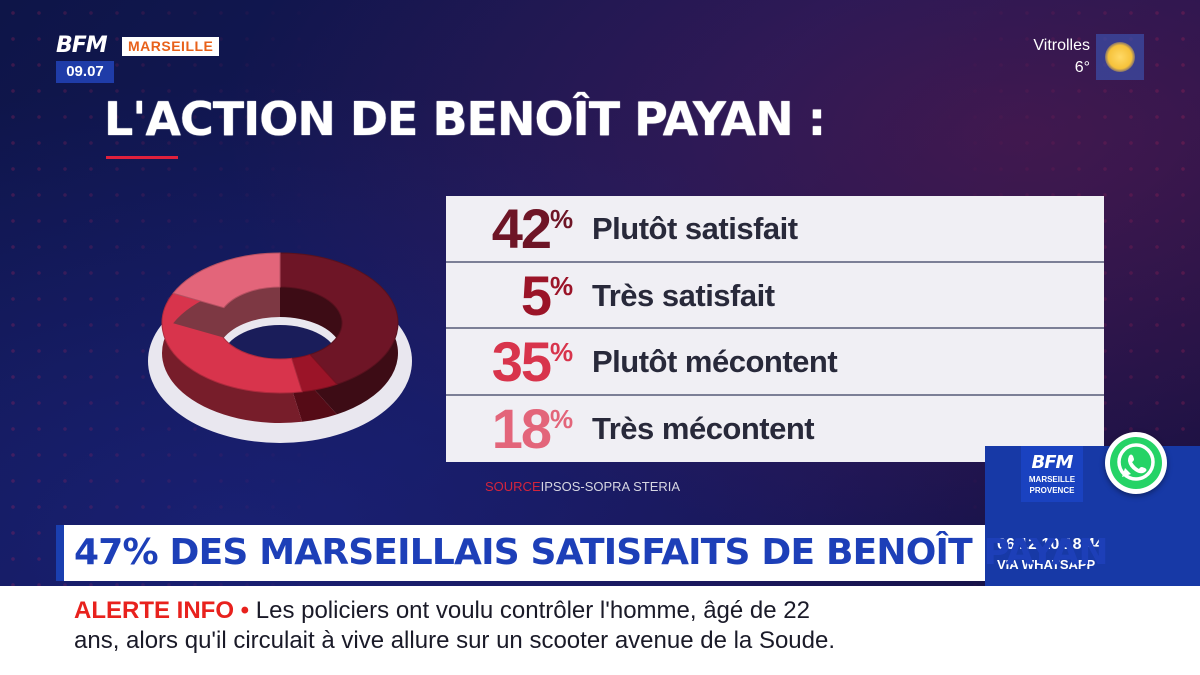  Describe the element at coordinates (513, 486) in the screenshot. I see `source-key: SOURCE` at that location.